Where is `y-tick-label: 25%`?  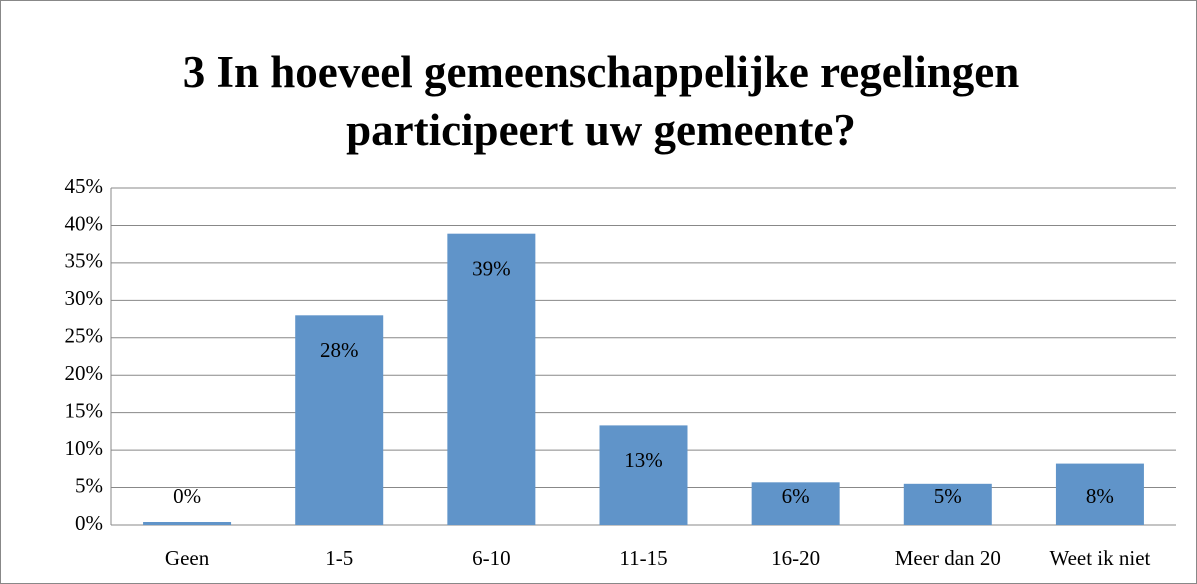
y-tick-label: 25% is located at coordinates (84, 336).